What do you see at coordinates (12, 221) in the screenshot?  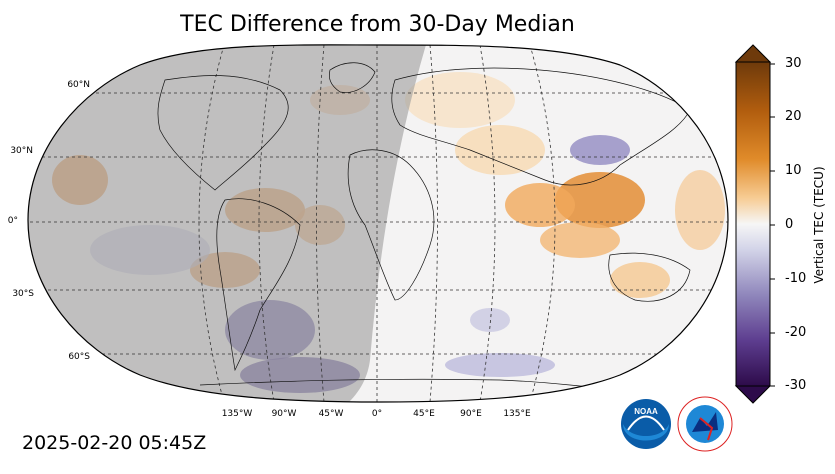 I see `lat-label-0: 0°` at bounding box center [12, 221].